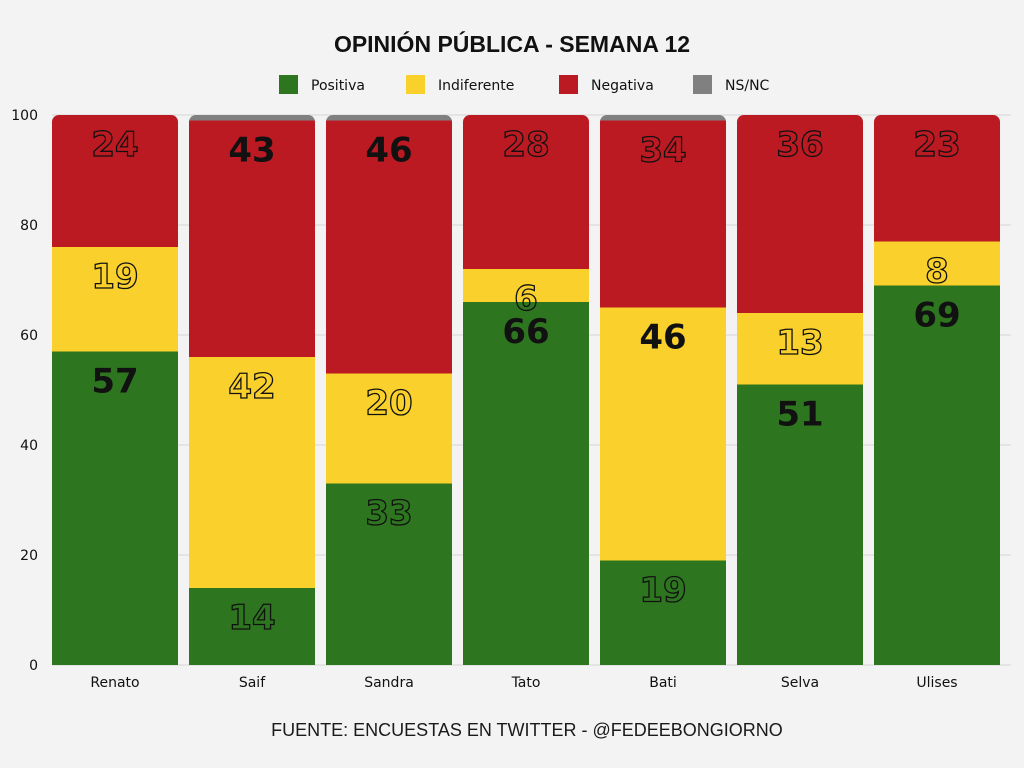  I want to click on value-label-tato-positiva: 66, so click(525, 332).